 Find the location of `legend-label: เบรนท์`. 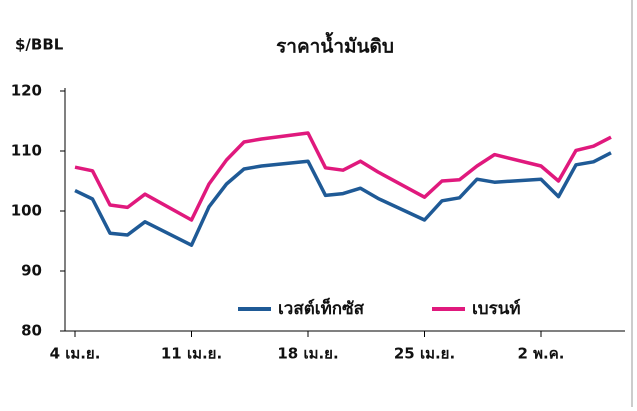

legend-label: เบรนท์ is located at coordinates (496, 308).